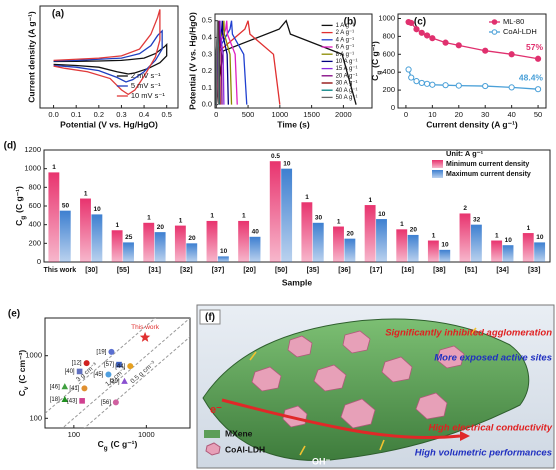  Describe the element at coordinates (248, 62) in the screenshot. I see `series-line` at that location.